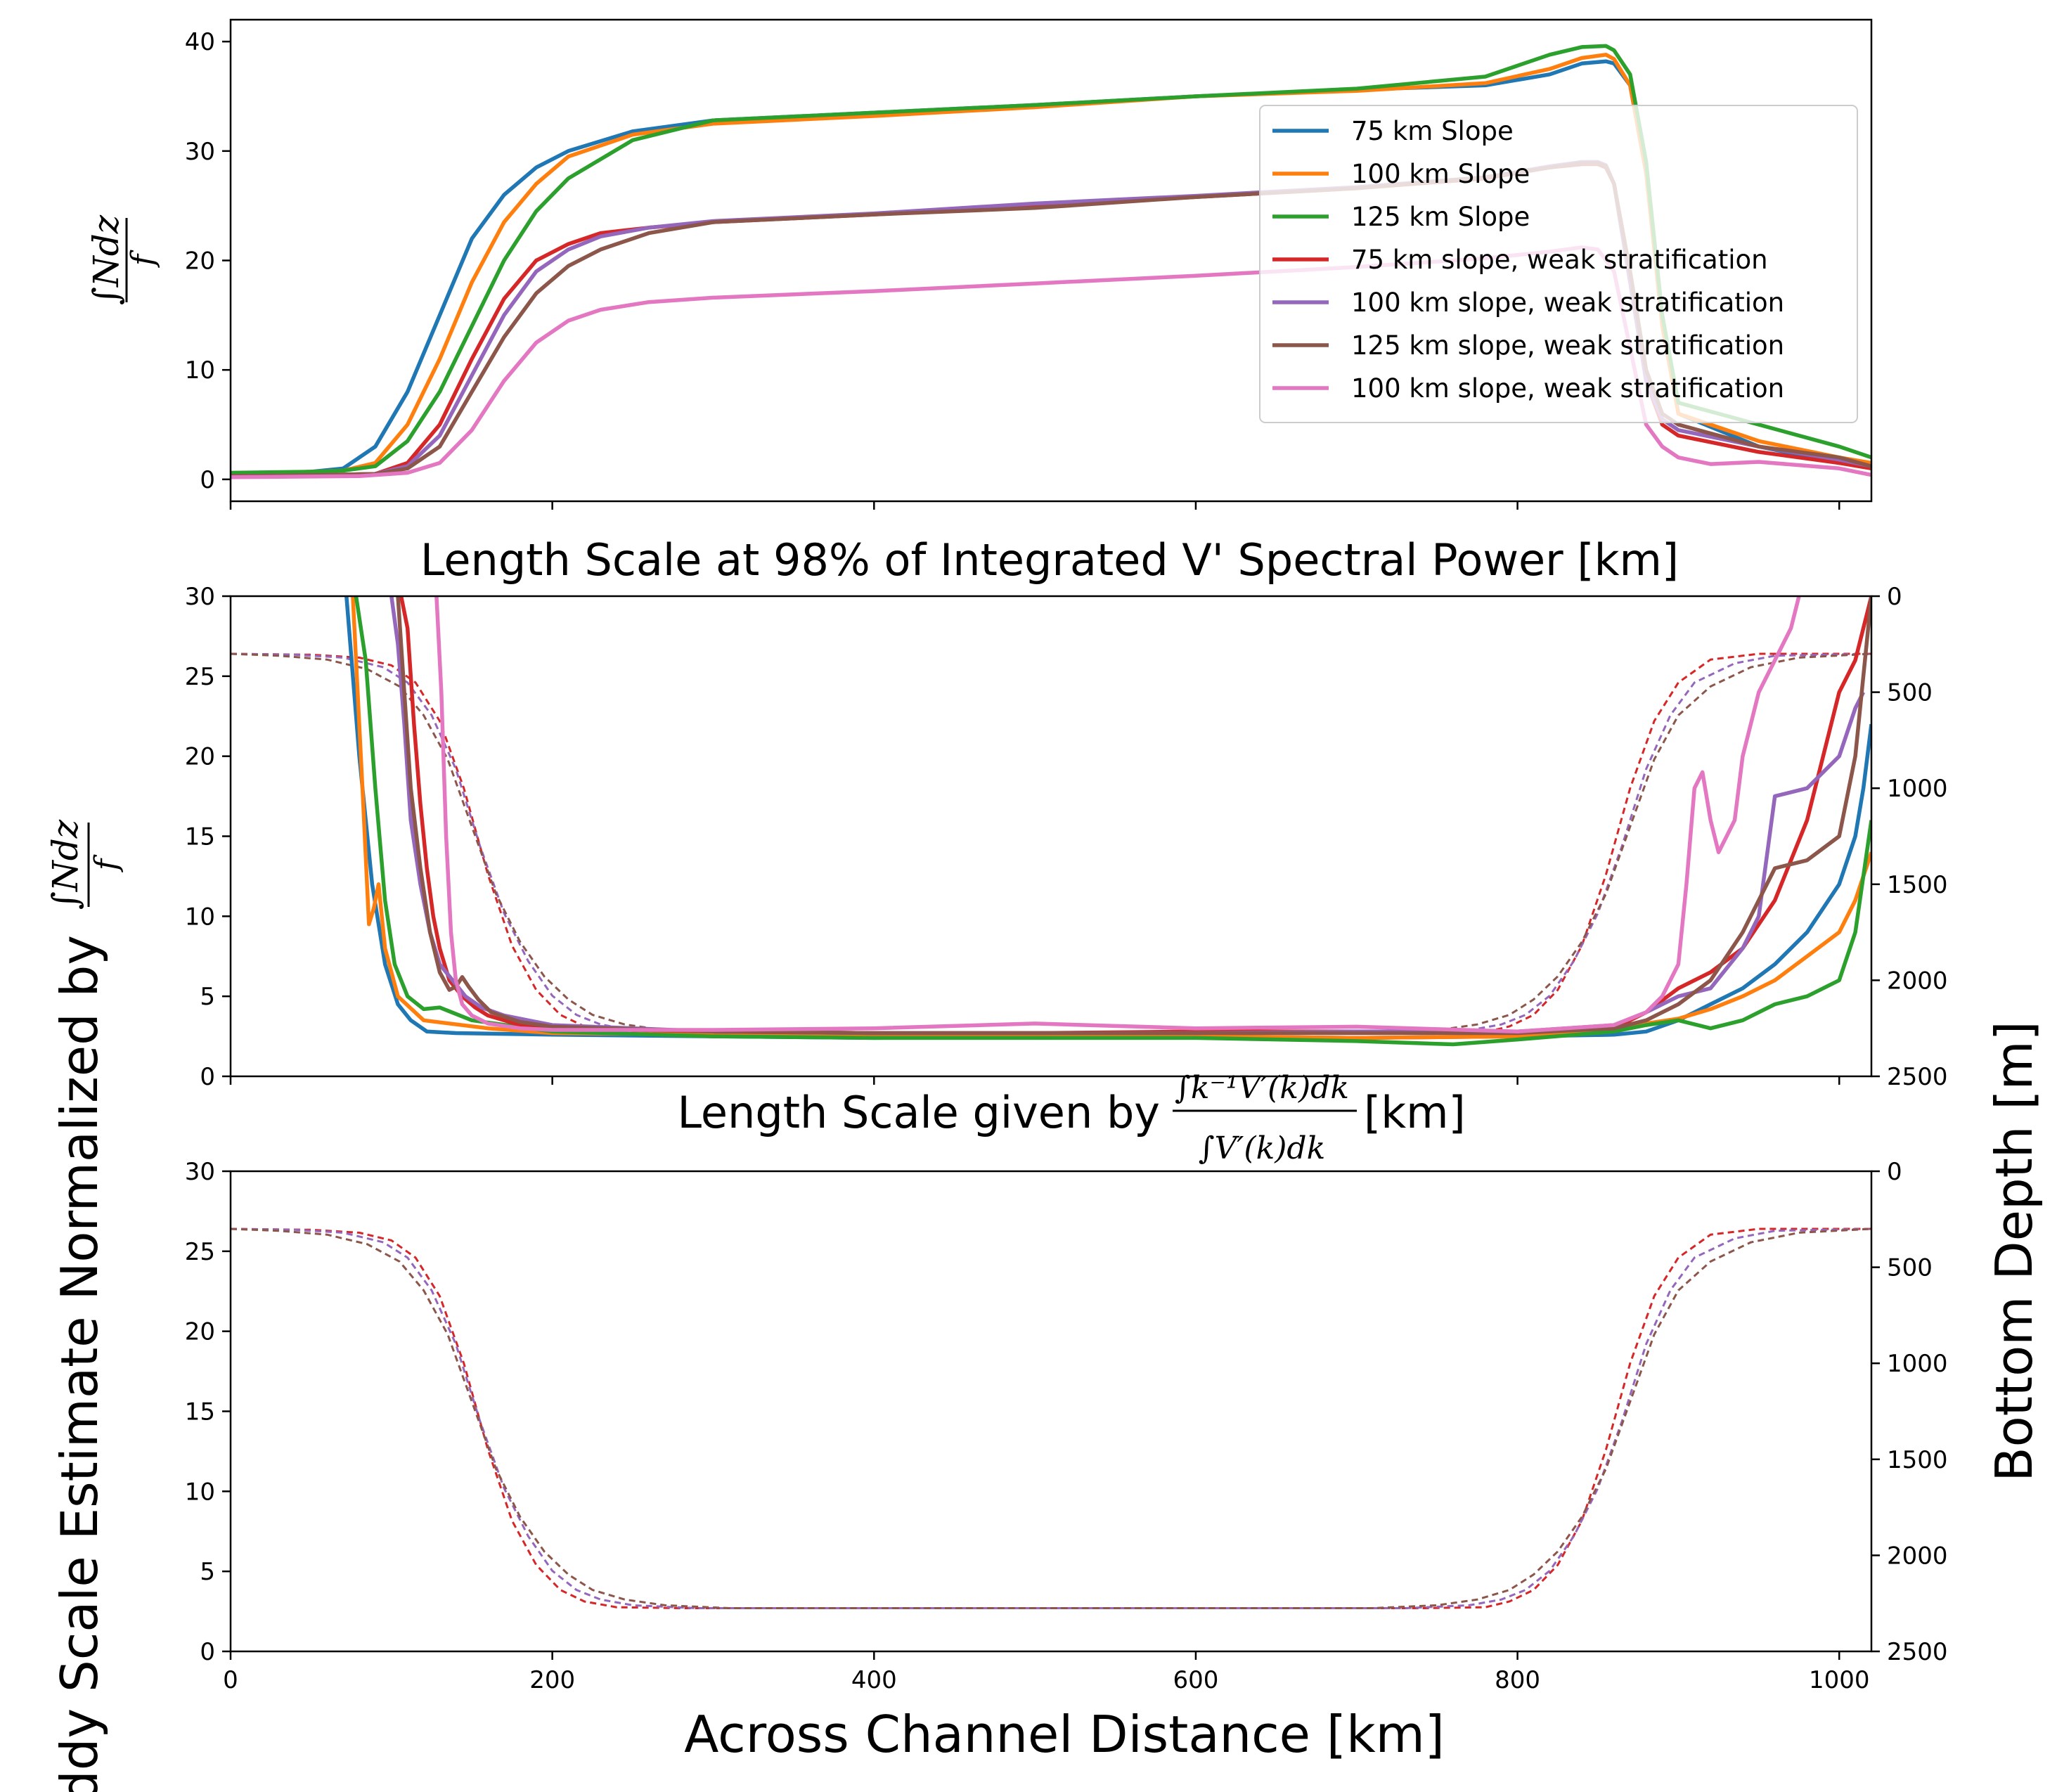  Describe the element at coordinates (1440, 174) in the screenshot. I see `legend-label: 100 km Slope` at that location.